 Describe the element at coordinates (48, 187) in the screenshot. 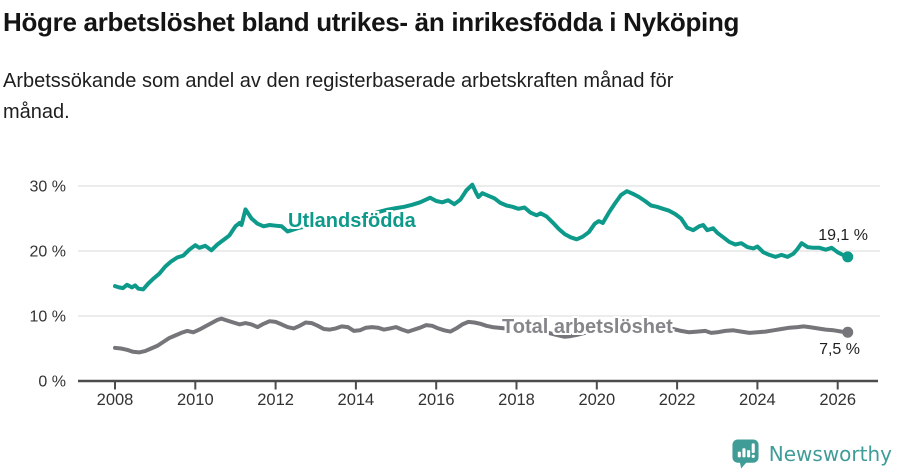

I see `y-tick-label: 30 %` at that location.